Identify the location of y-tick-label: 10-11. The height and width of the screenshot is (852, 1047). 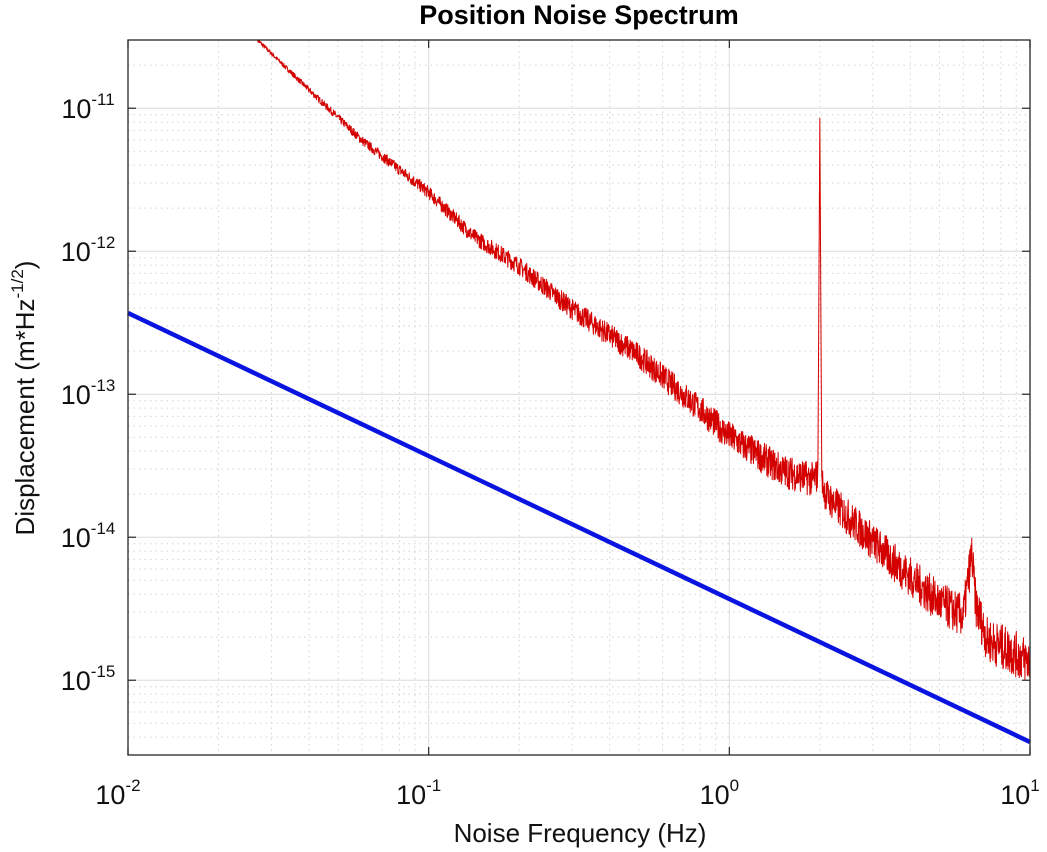
(87, 107).